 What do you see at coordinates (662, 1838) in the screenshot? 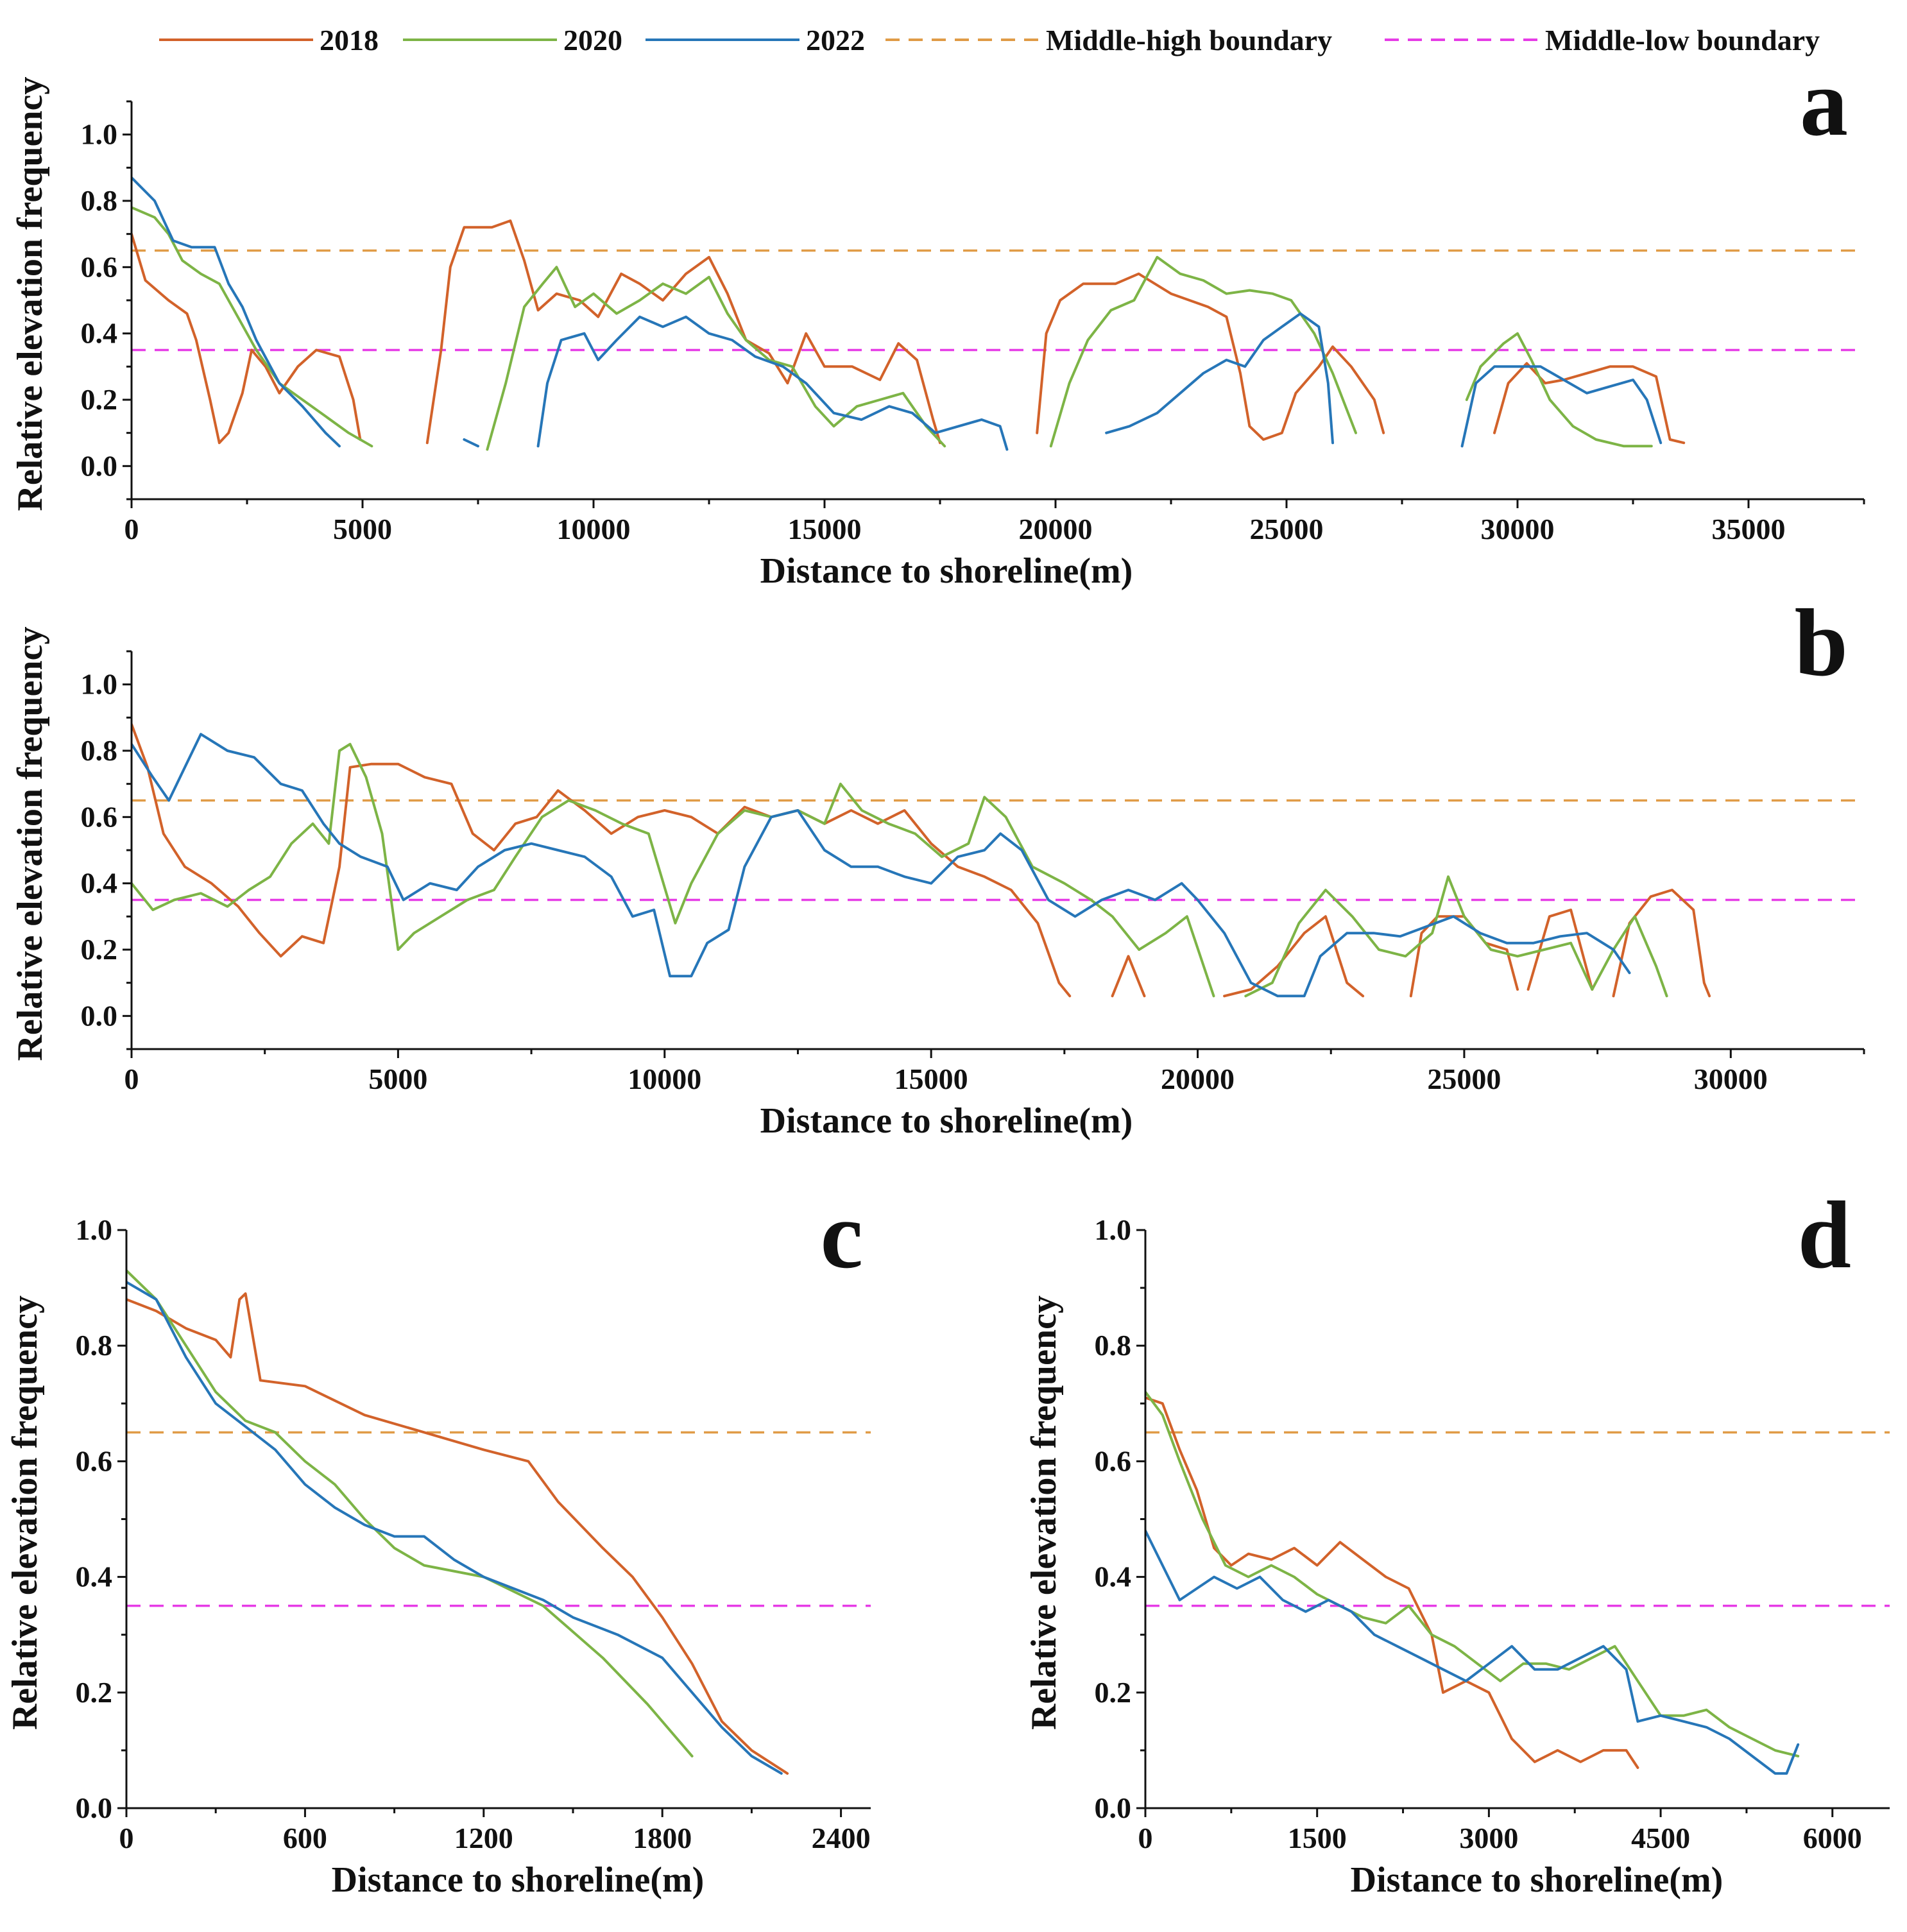
I see `x-tick-label: 1800` at bounding box center [662, 1838].